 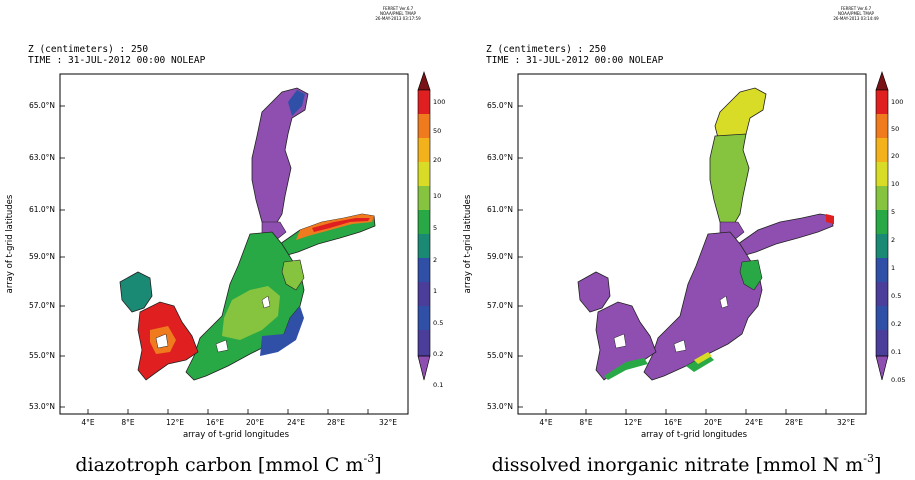 I want to click on gulf-of-bothnia-region, so click(x=280, y=156).